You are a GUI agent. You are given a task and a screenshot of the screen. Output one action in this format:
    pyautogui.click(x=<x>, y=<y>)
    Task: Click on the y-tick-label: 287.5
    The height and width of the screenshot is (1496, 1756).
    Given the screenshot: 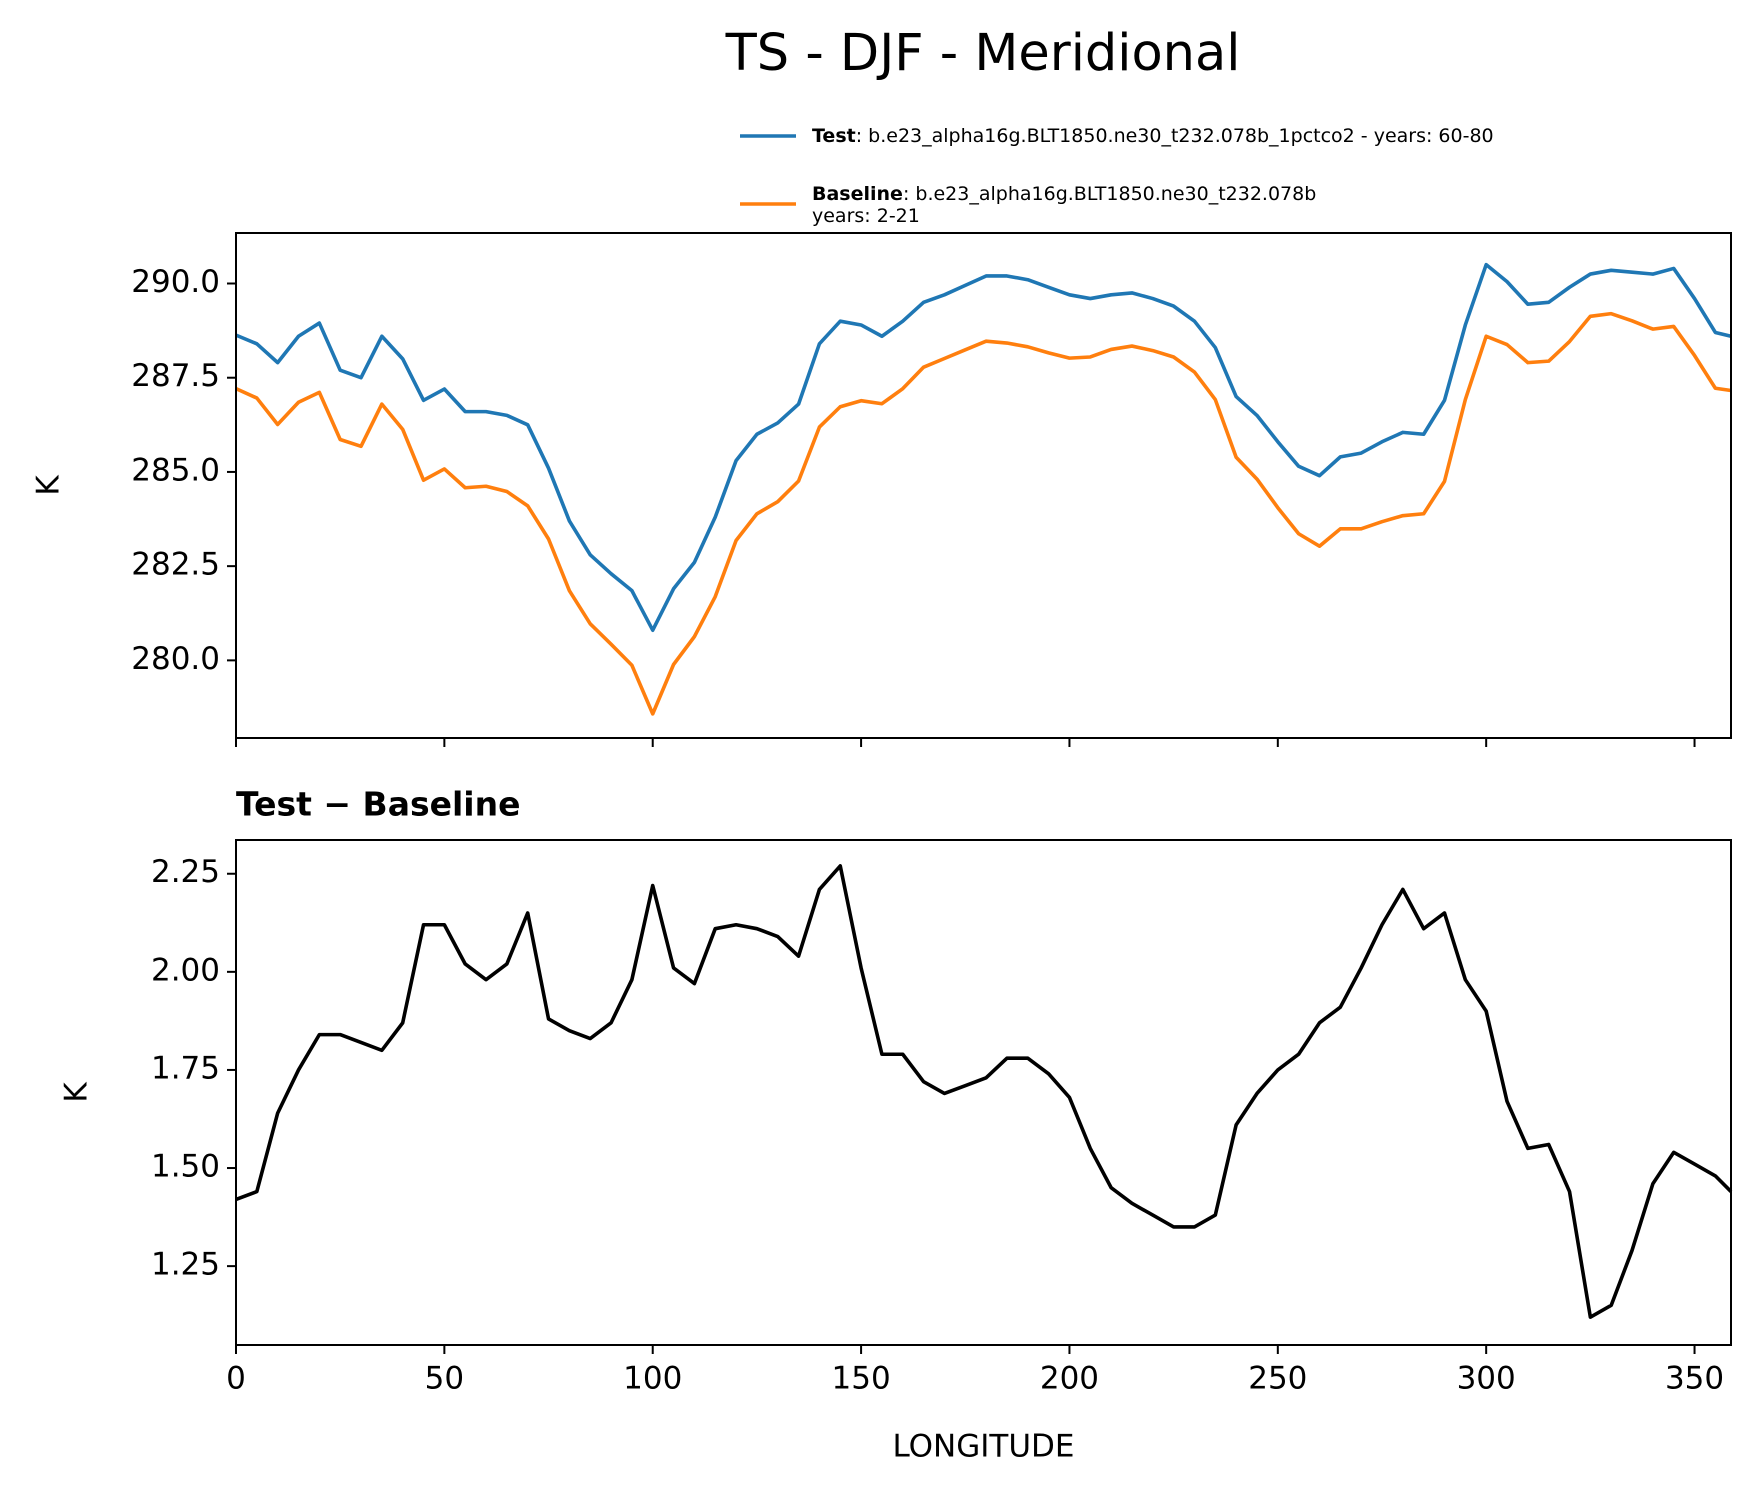 What is the action you would take?
    pyautogui.click(x=175, y=376)
    